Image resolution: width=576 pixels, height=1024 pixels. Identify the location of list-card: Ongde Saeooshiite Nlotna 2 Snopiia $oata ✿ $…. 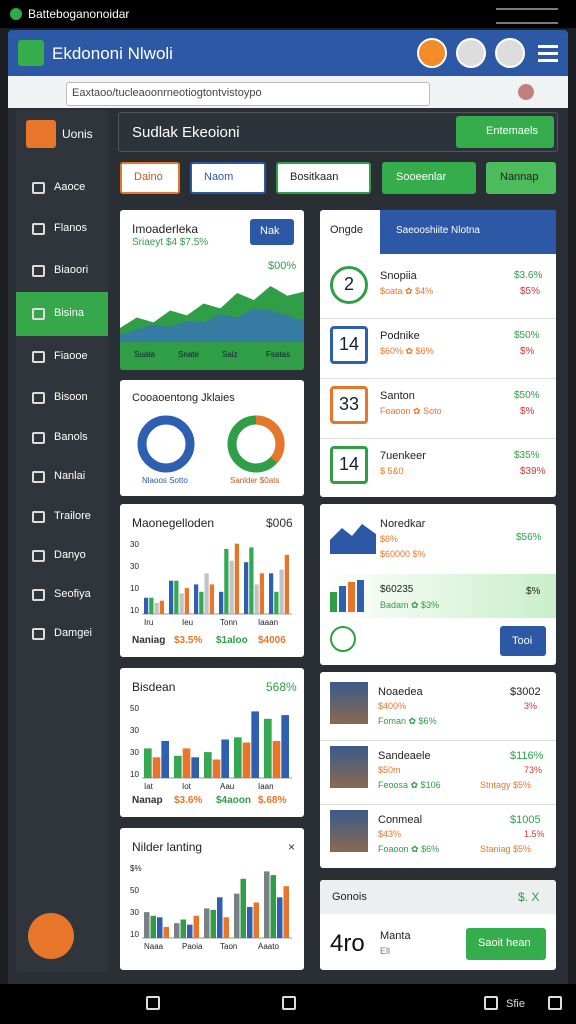
(438, 353).